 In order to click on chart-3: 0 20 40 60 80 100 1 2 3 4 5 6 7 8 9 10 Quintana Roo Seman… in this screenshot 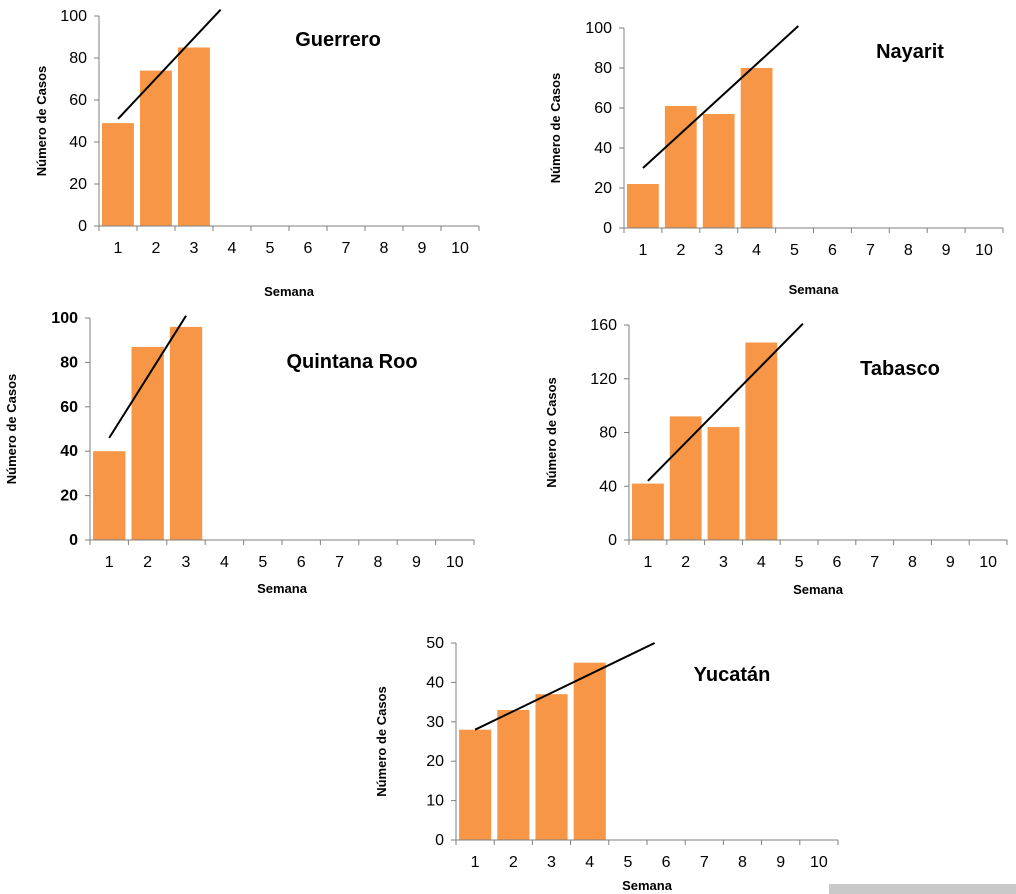, I will do `click(239, 453)`.